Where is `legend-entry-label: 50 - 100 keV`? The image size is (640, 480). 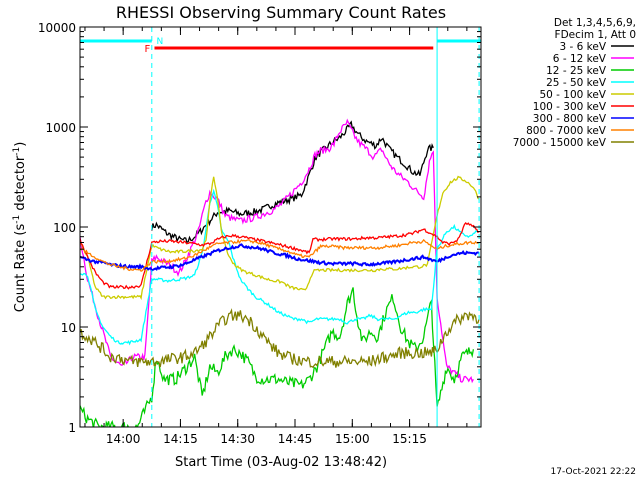 legend-entry-label: 50 - 100 keV is located at coordinates (572, 95).